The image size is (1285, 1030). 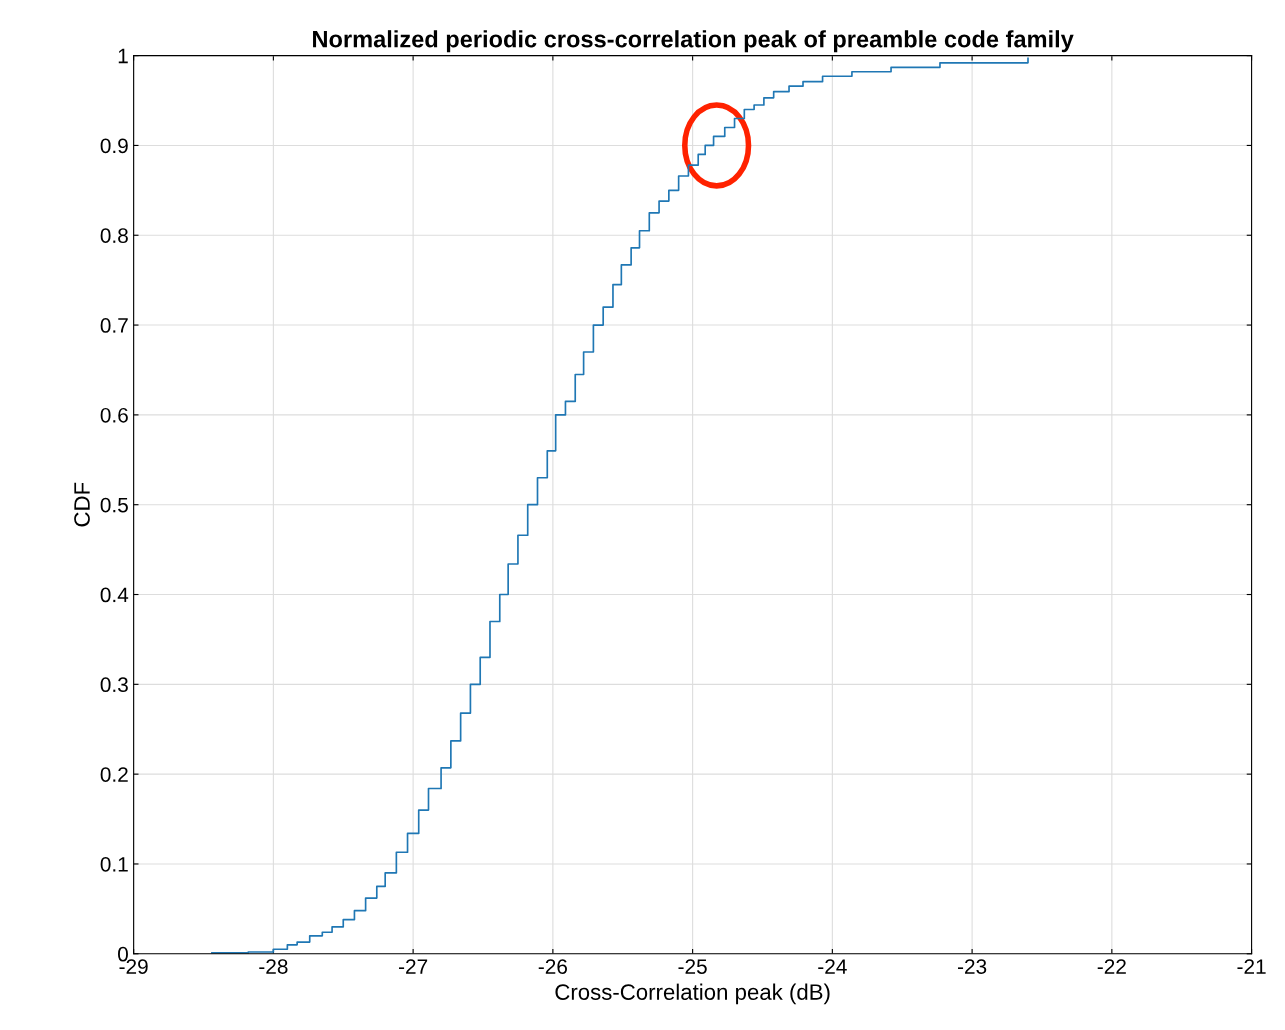 I want to click on y-tick-label: 0.4, so click(x=114, y=595).